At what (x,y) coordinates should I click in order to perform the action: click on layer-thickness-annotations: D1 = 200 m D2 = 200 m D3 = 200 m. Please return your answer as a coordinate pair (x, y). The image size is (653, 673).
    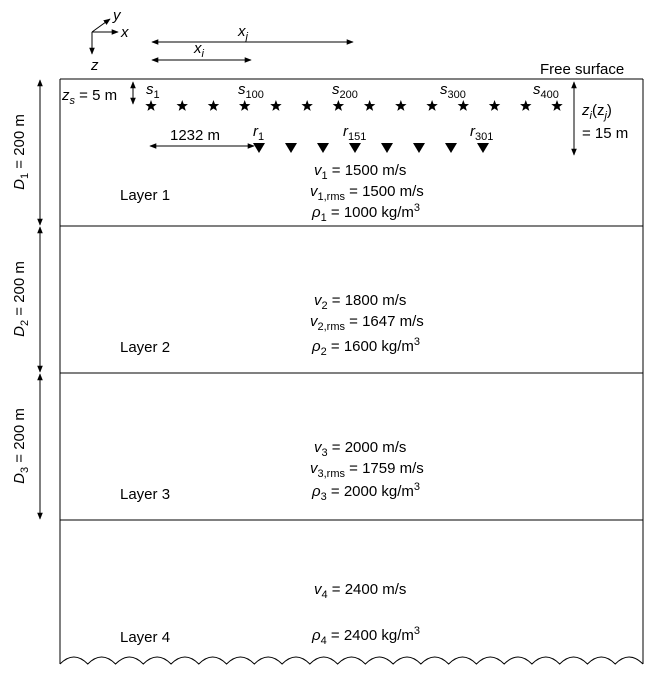
    Looking at the image, I should click on (27, 299).